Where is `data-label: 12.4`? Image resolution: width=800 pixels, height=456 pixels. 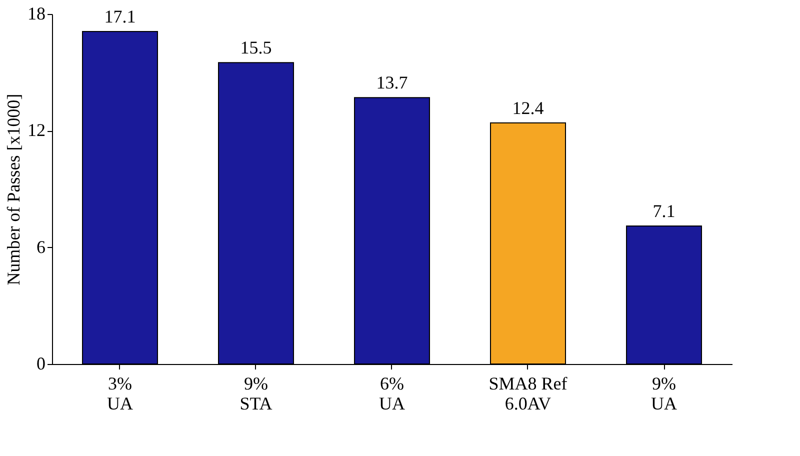
data-label: 12.4 is located at coordinates (528, 108).